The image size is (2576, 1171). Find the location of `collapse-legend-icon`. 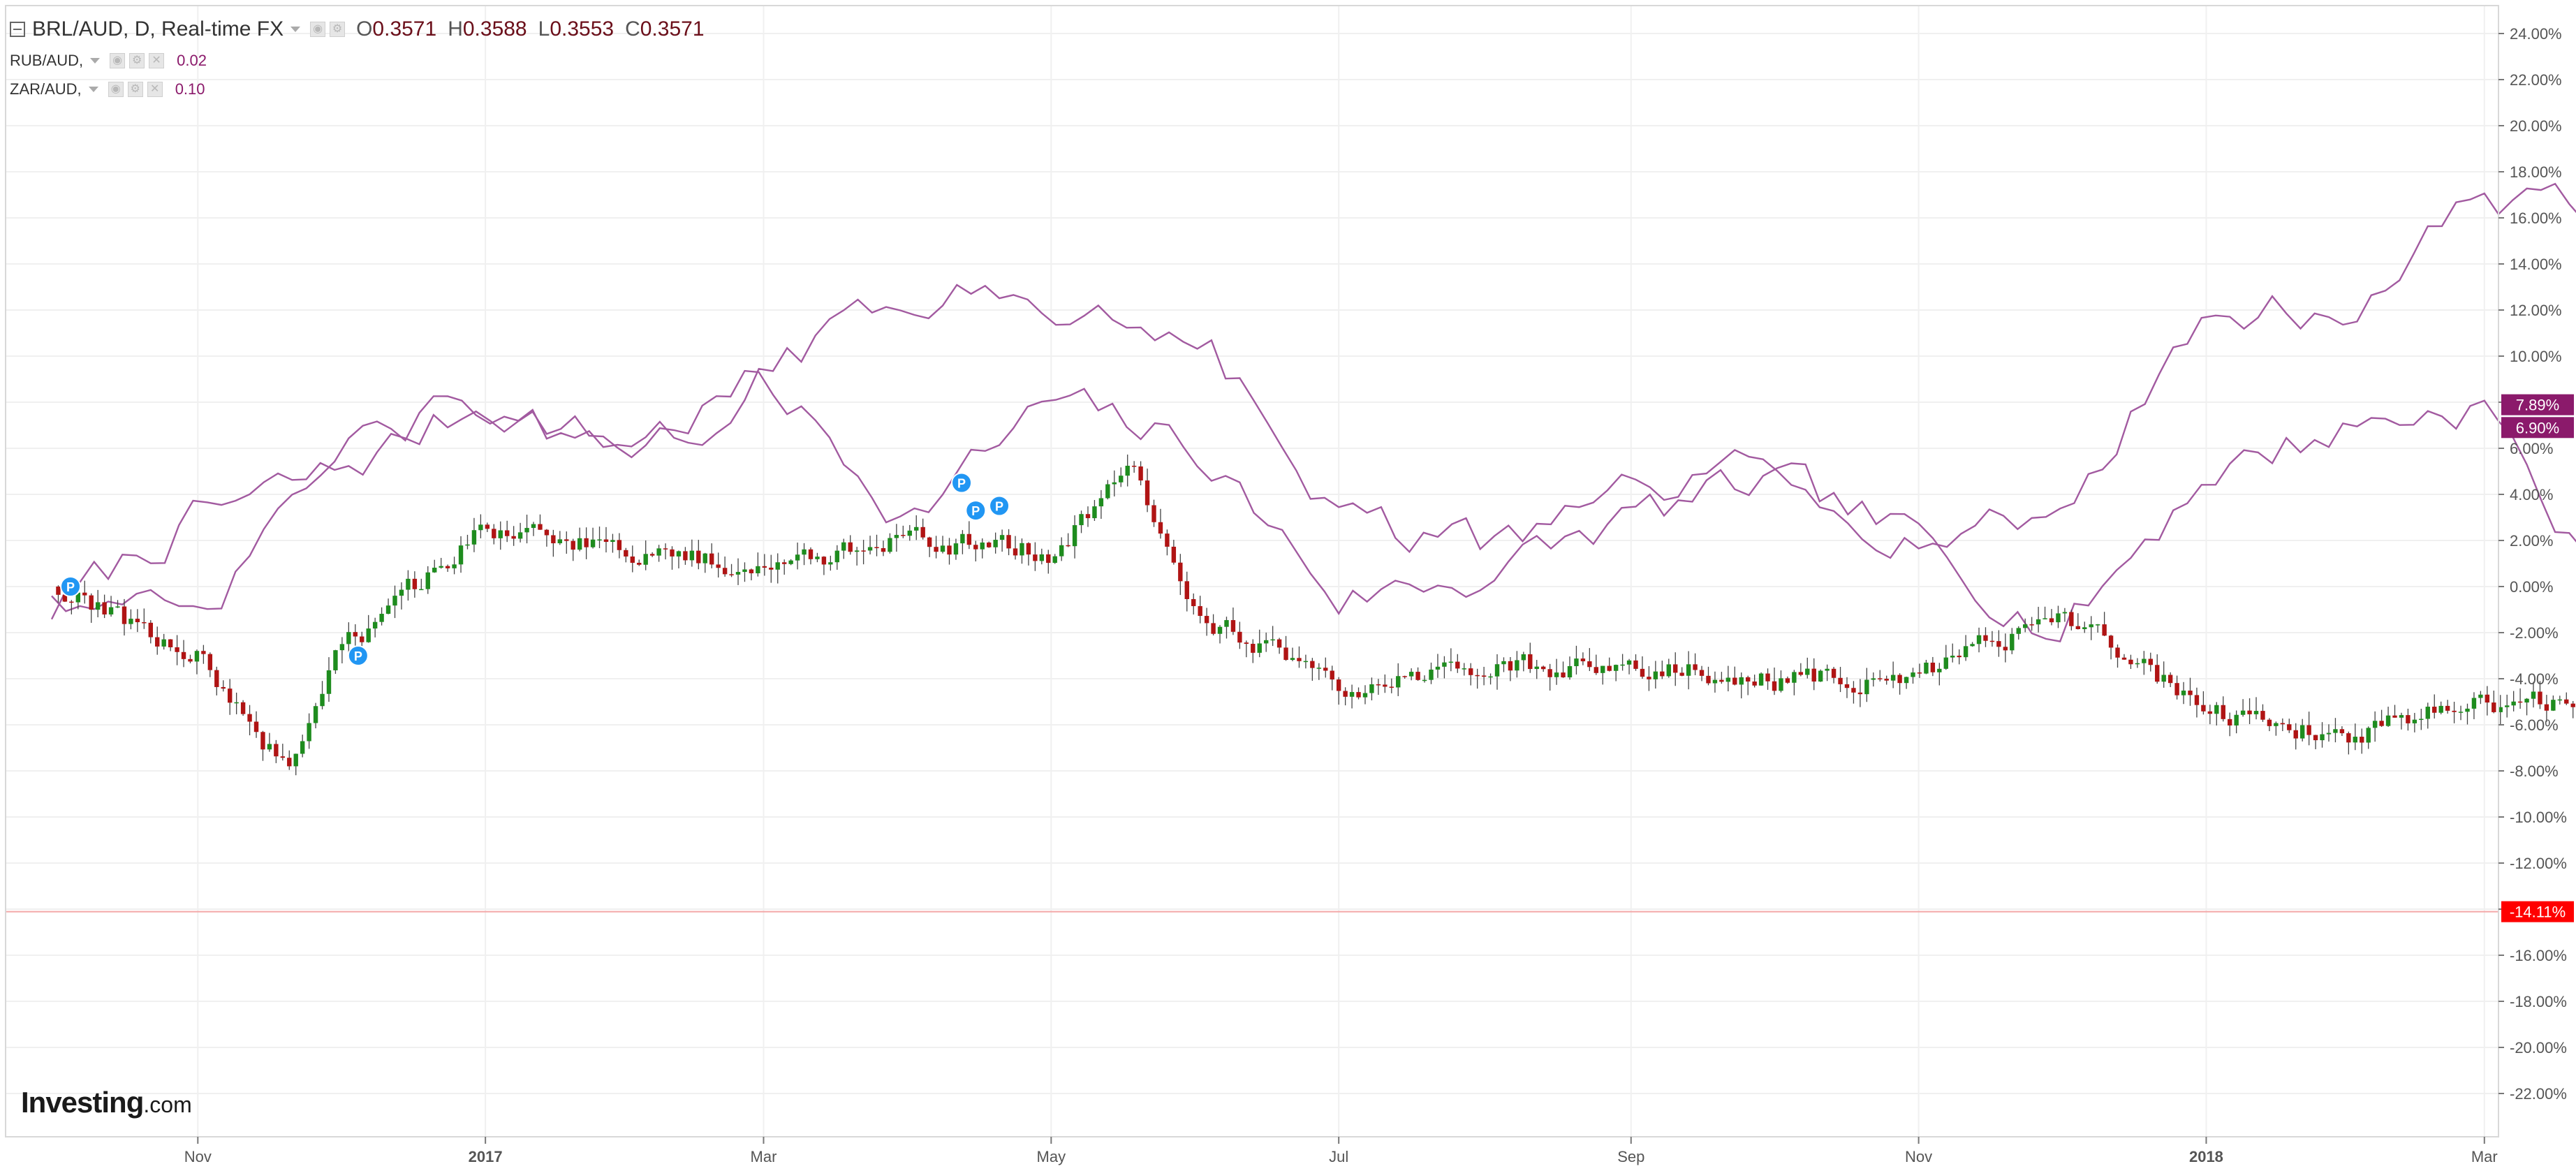

collapse-legend-icon is located at coordinates (17, 29).